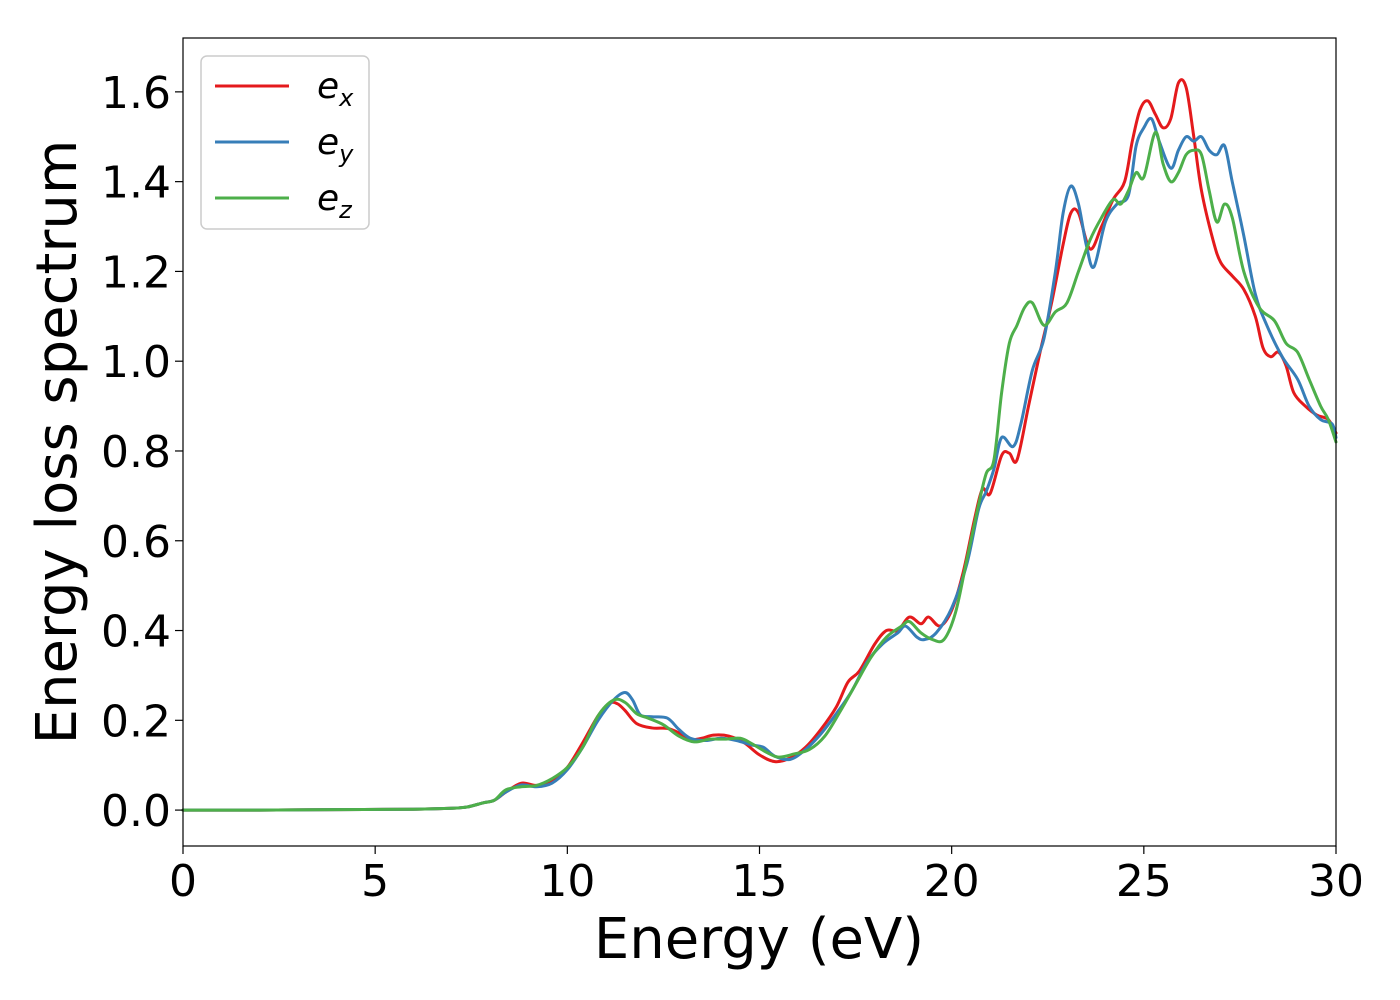 This screenshot has height=1000, width=1400. I want to click on x-tick-label: 30, so click(1336, 881).